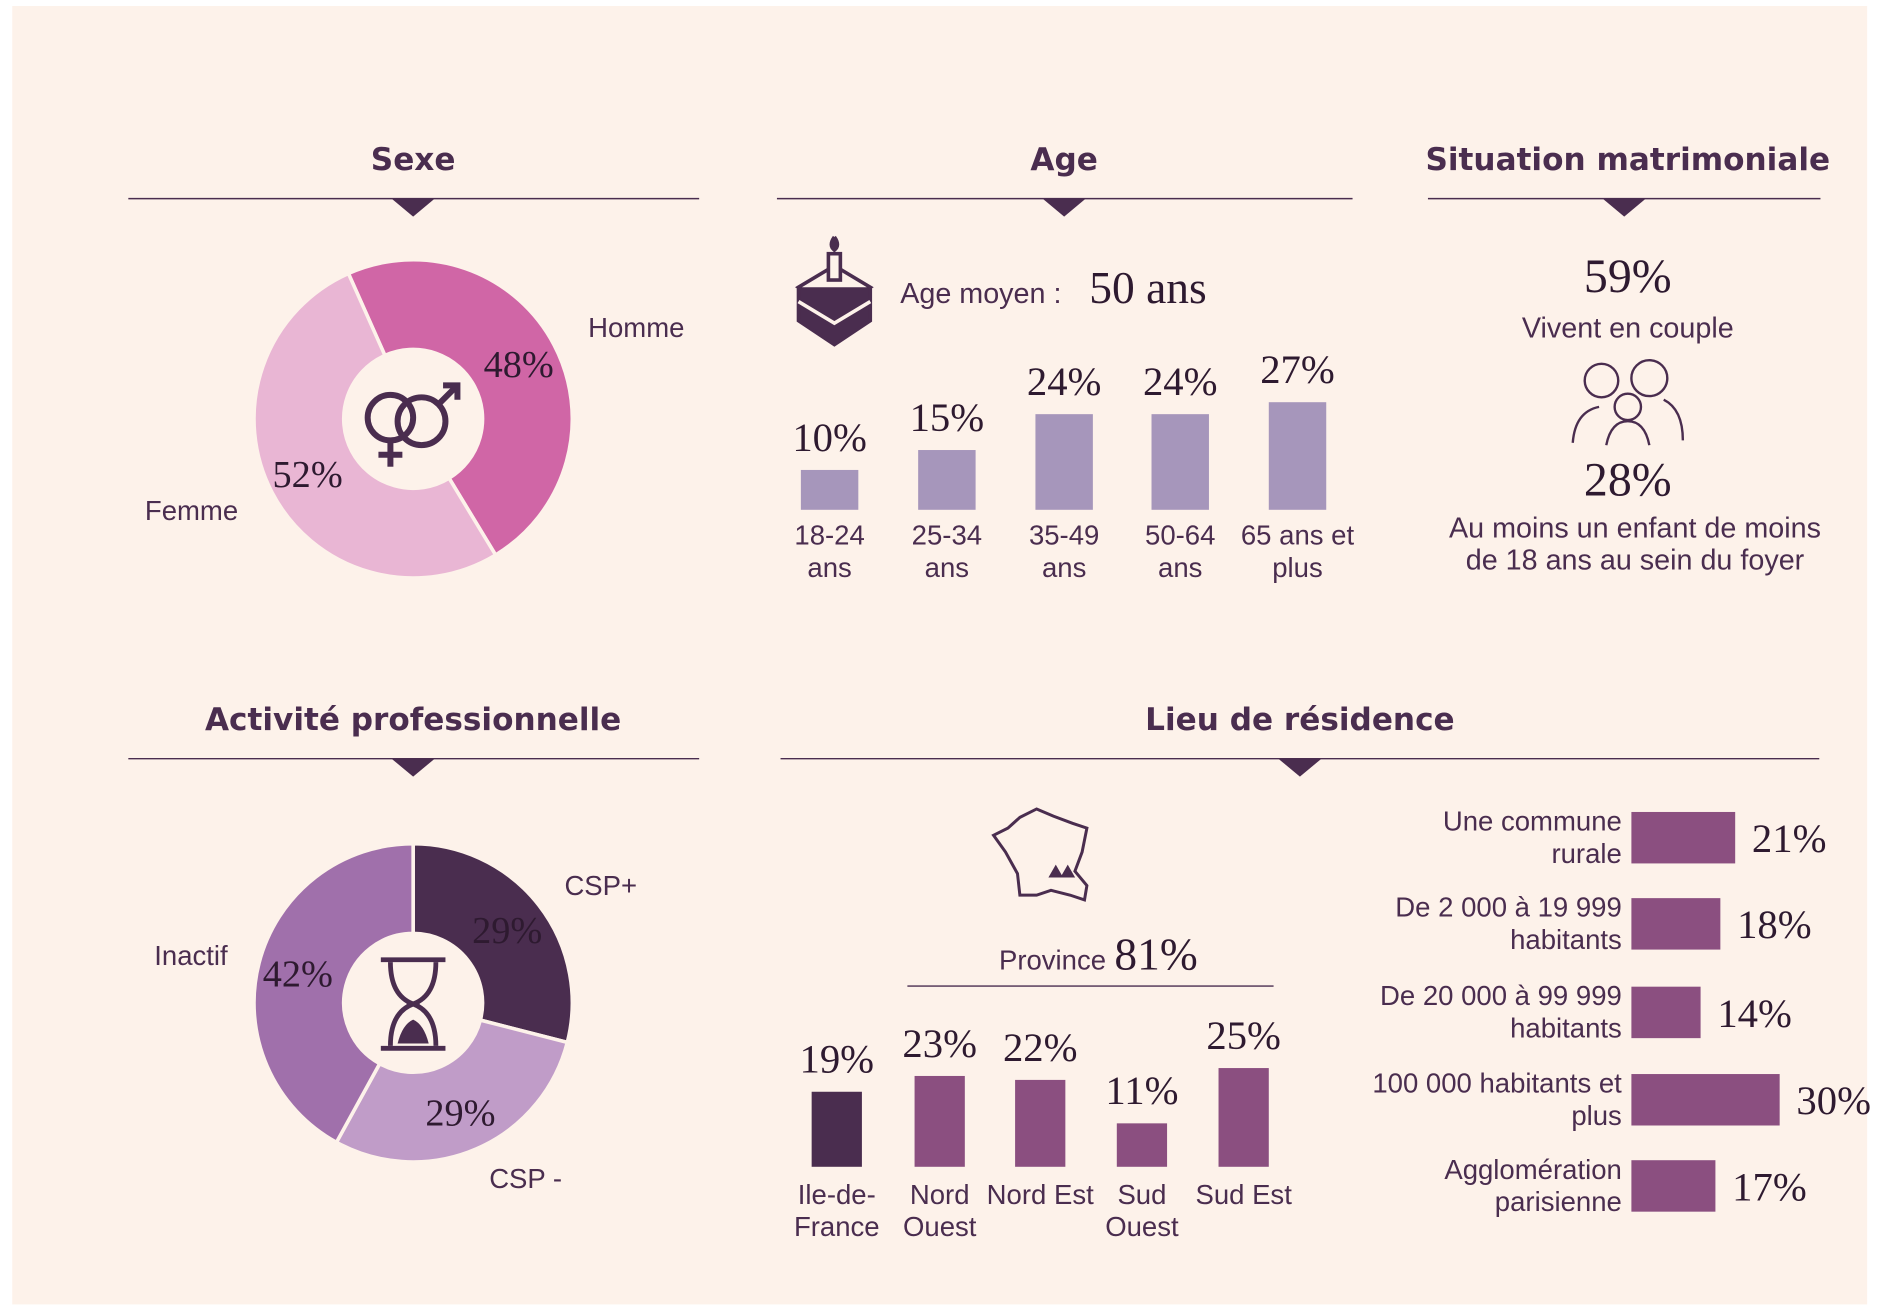 This screenshot has width=1877, height=1308. What do you see at coordinates (834, 291) in the screenshot?
I see `cake-icon` at bounding box center [834, 291].